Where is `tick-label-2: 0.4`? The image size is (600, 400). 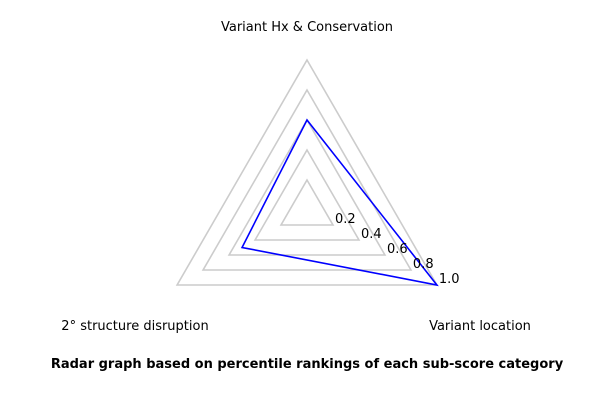
tick-label-2: 0.4 is located at coordinates (371, 234).